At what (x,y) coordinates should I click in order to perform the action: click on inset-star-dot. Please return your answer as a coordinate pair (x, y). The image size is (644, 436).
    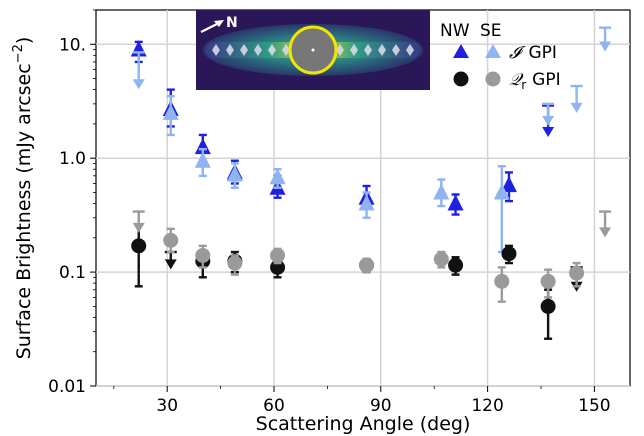
    Looking at the image, I should click on (313, 50).